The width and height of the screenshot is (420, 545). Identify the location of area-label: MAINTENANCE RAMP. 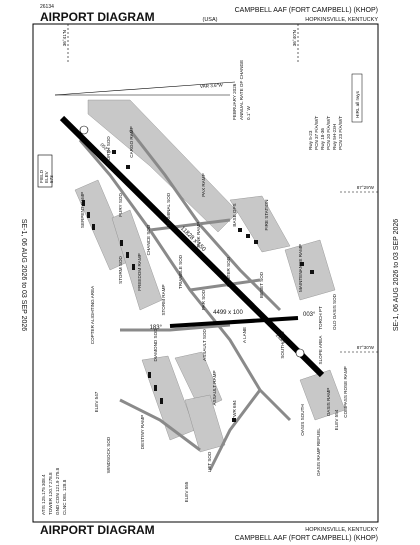
(300, 268).